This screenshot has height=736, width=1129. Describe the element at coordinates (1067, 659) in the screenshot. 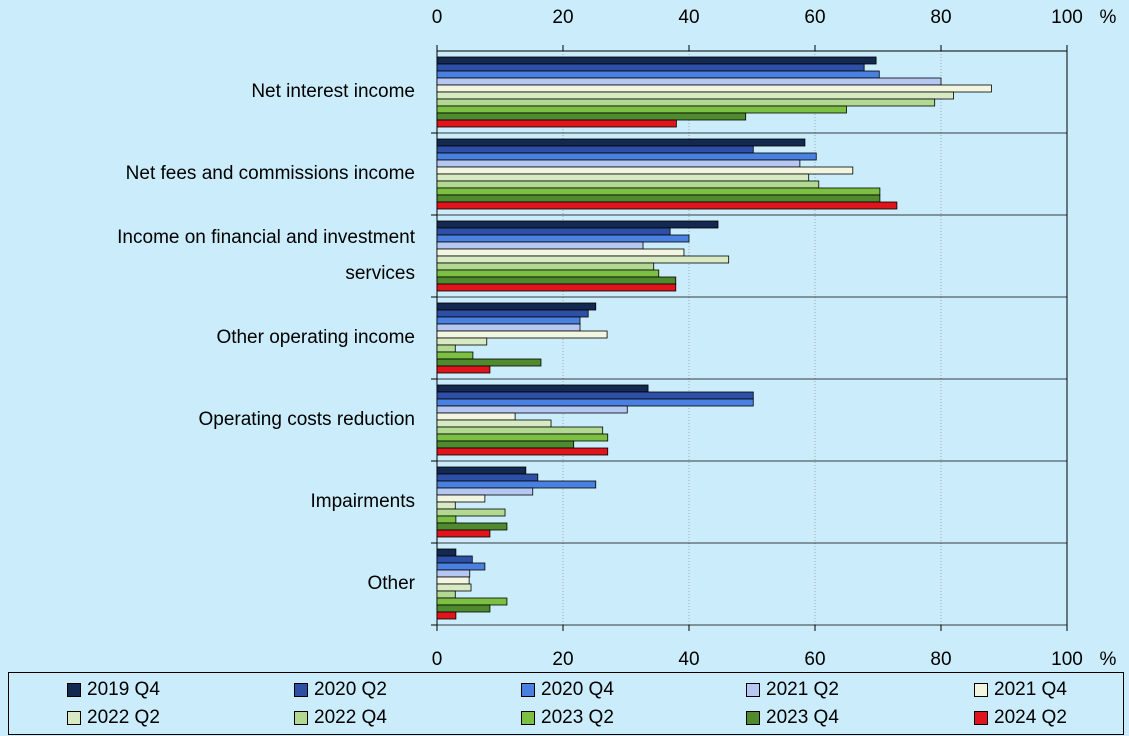

I see `x-tick-label: 100` at that location.